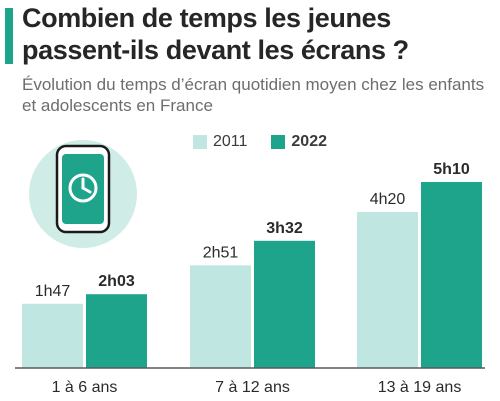 Image resolution: width=500 pixels, height=401 pixels. I want to click on data-label-2022-group-2: 3h32, so click(284, 228).